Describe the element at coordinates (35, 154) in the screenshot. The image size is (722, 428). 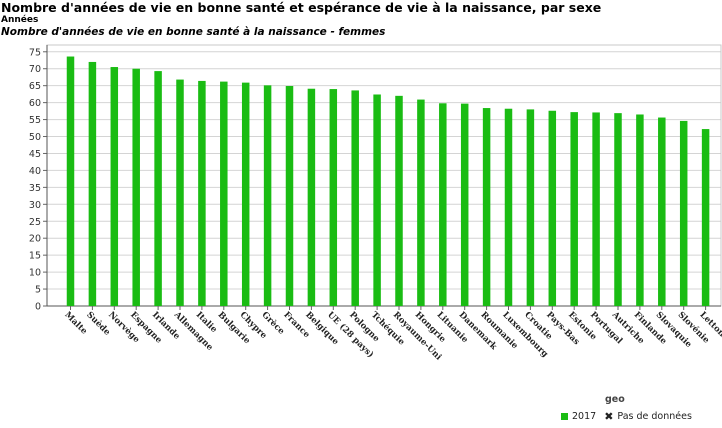
I see `y-tick-label: 45` at that location.